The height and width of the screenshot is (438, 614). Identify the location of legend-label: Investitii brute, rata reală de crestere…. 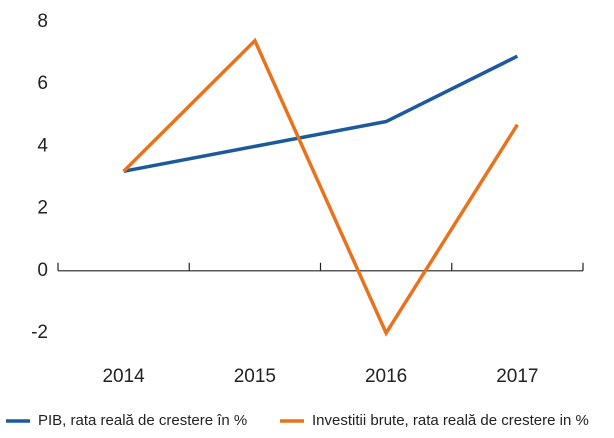
(450, 420).